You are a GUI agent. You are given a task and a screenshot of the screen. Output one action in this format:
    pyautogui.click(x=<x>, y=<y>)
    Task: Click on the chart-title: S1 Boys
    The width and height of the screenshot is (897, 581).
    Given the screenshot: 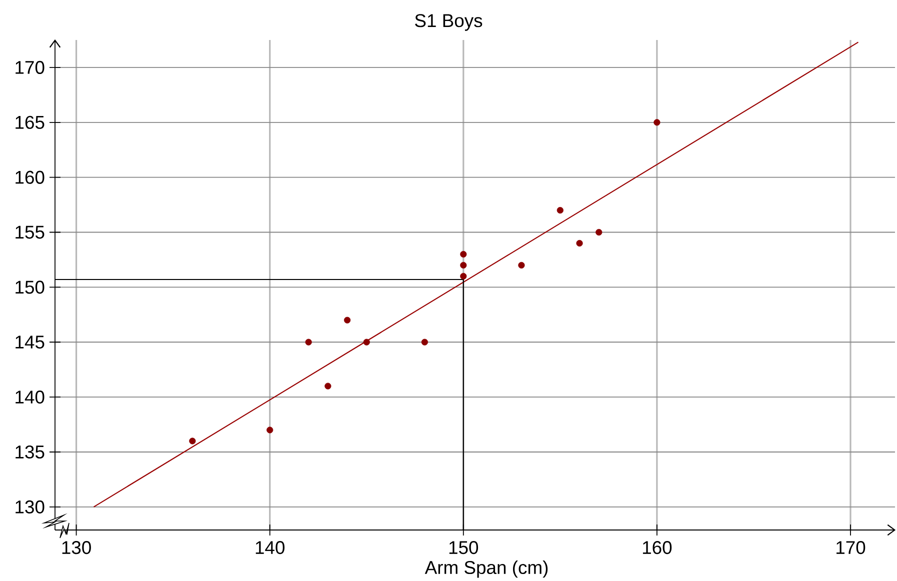 What is the action you would take?
    pyautogui.click(x=448, y=22)
    